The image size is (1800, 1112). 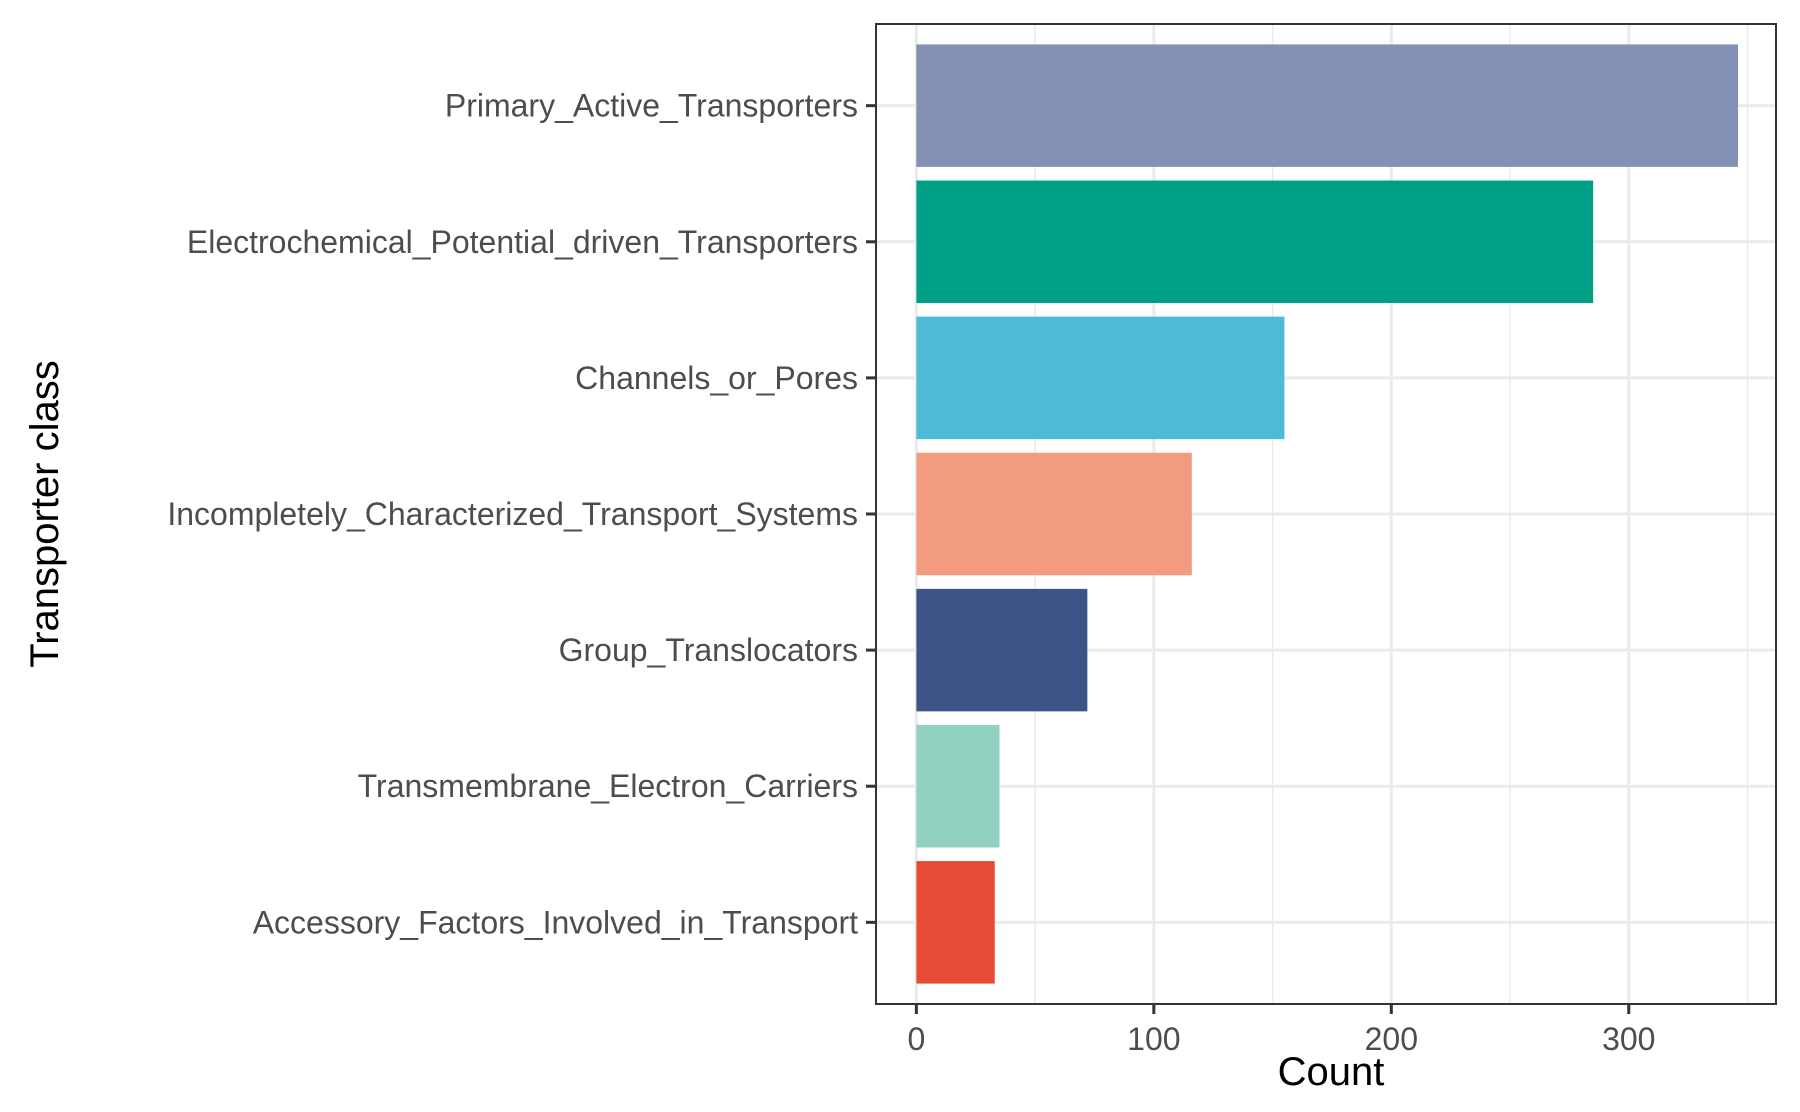 I want to click on y-tick-label: Group_Translocators, so click(x=708, y=650).